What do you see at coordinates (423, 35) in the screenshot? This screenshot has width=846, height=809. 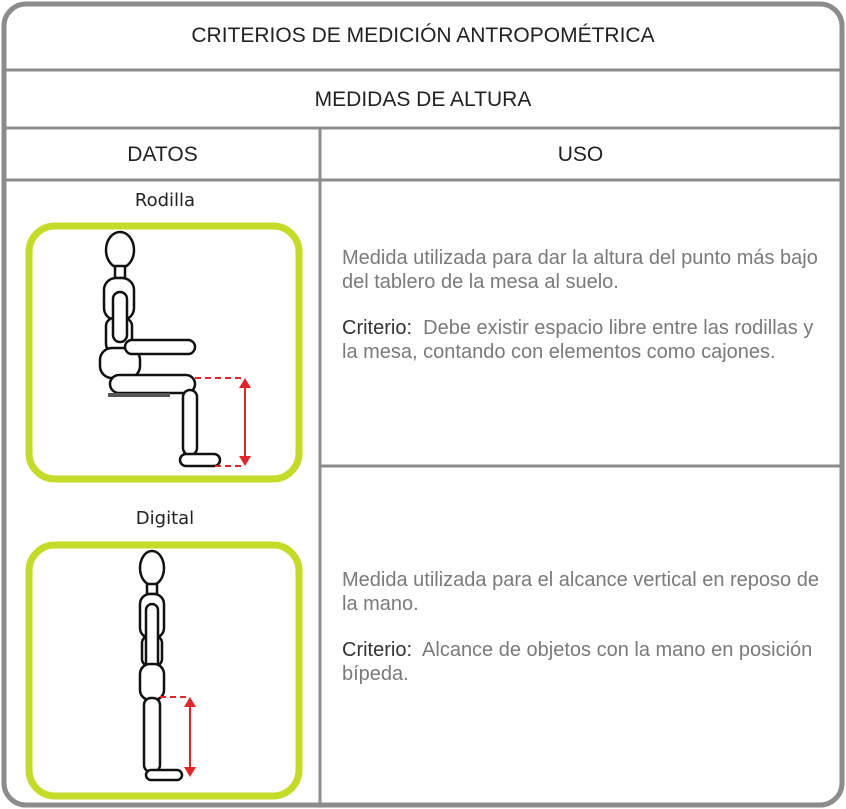 I see `title: CRITERIOS DE MEDICIÓN ANTROPOMÉTRICA` at bounding box center [423, 35].